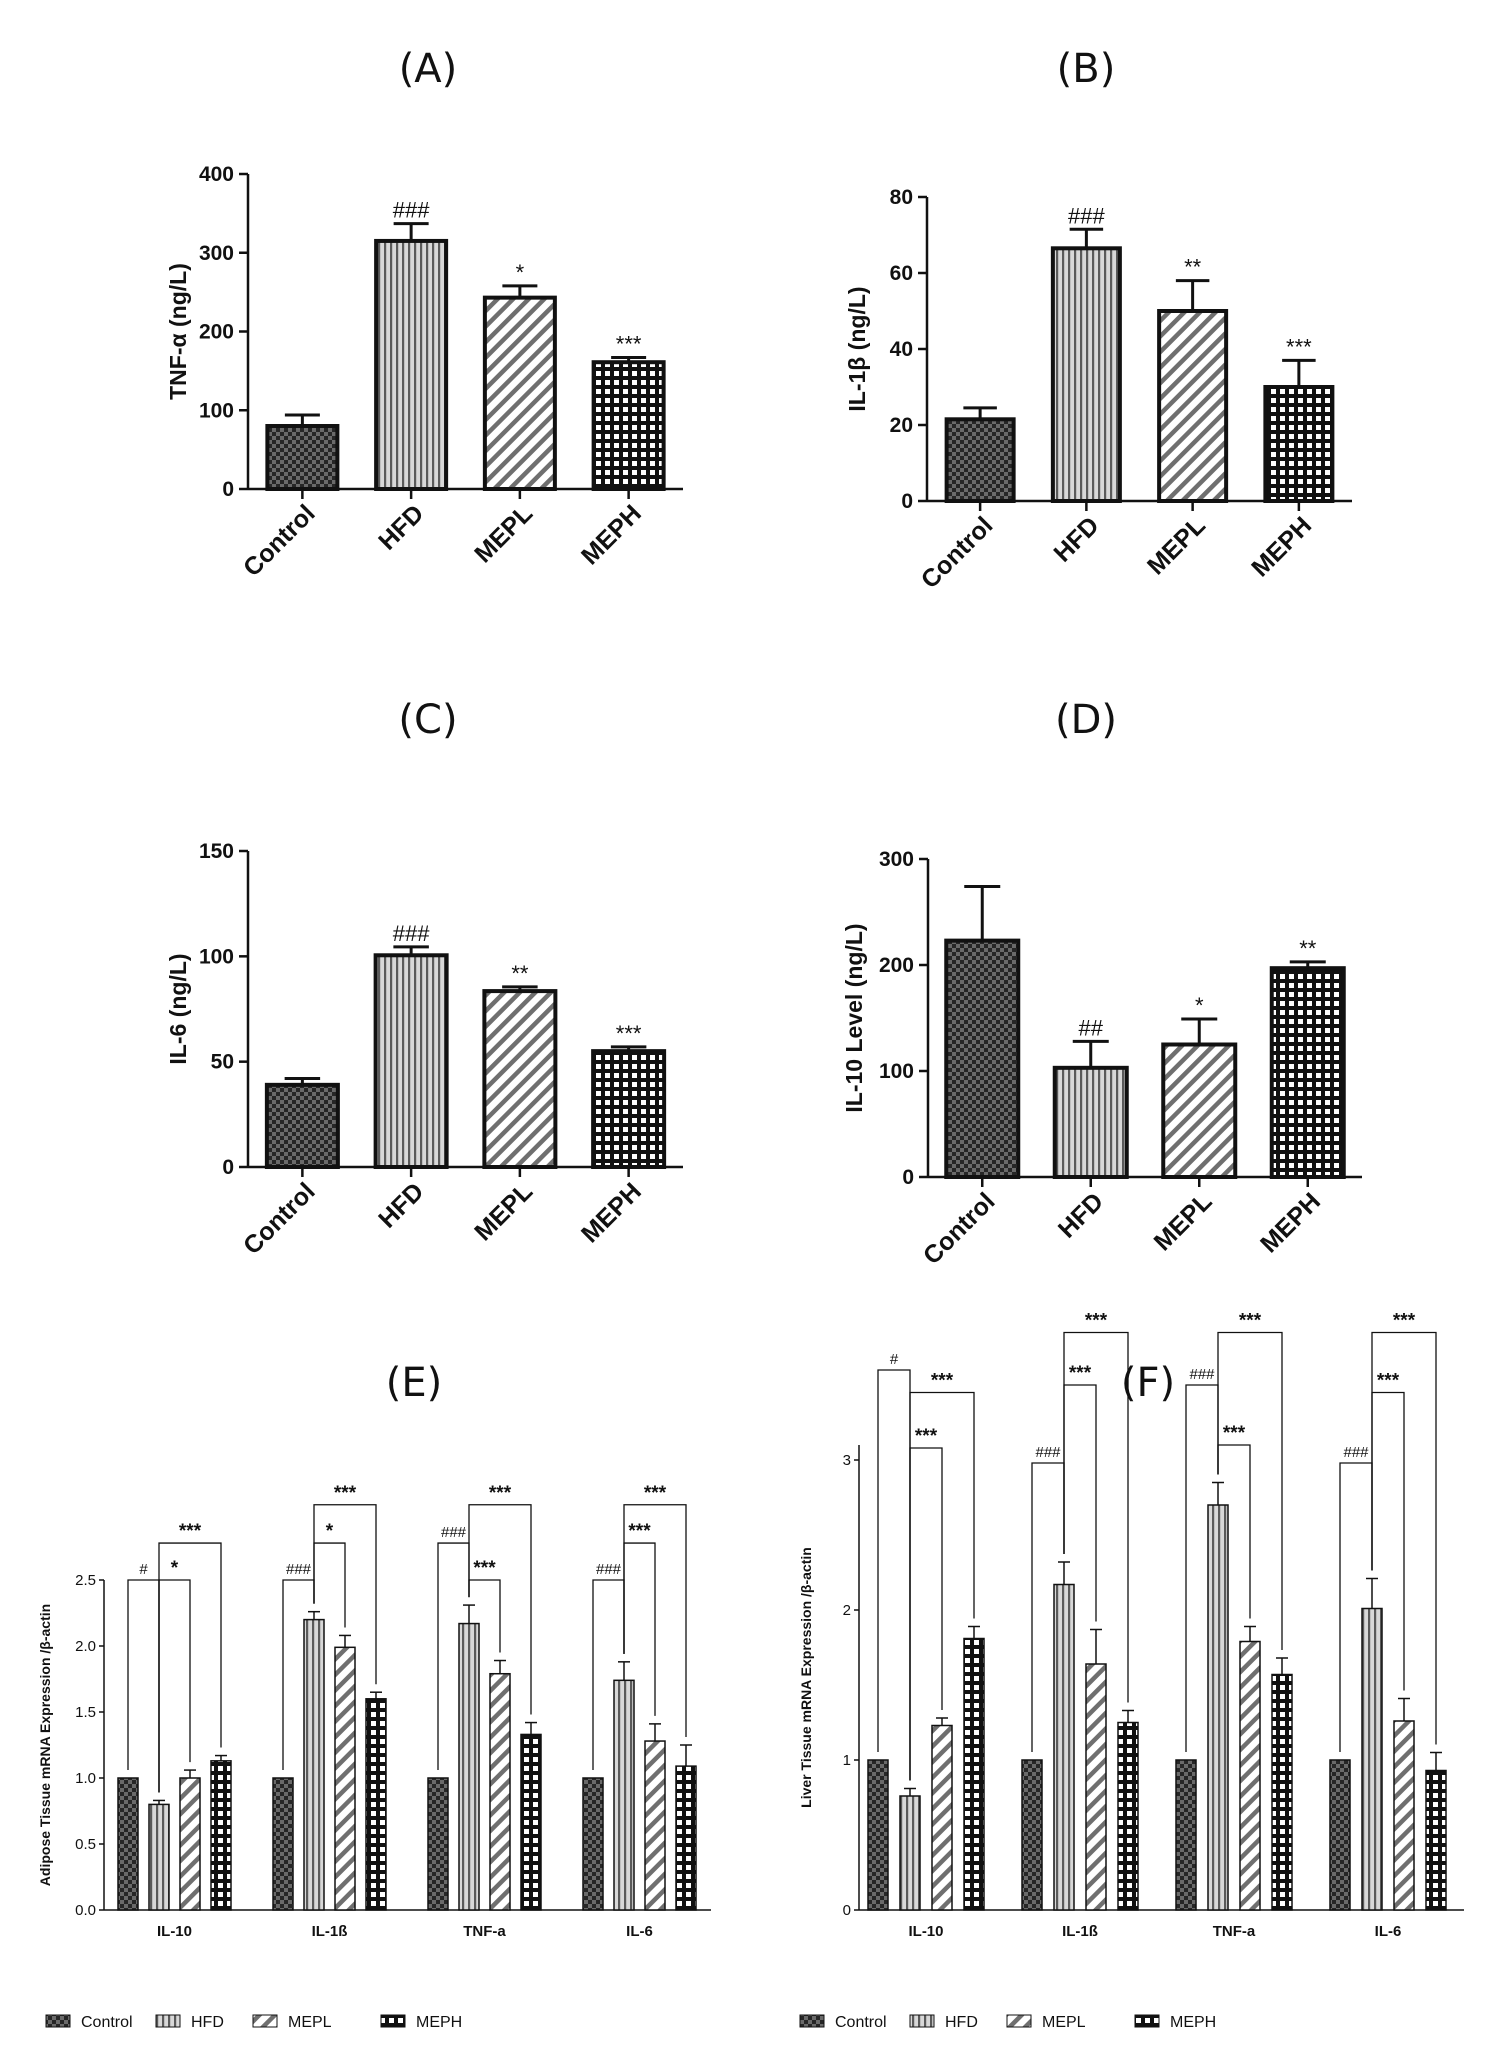 The image size is (1499, 2069). Describe the element at coordinates (896, 1071) in the screenshot. I see `y-tick-label: 100` at that location.